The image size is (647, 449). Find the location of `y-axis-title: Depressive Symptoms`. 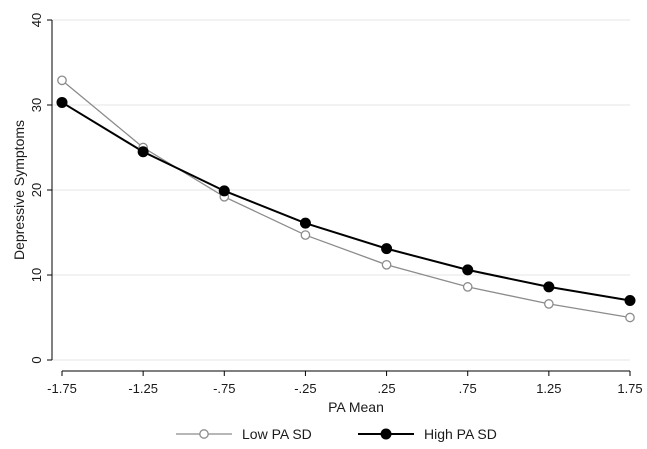

y-axis-title: Depressive Symptoms is located at coordinates (19, 190).